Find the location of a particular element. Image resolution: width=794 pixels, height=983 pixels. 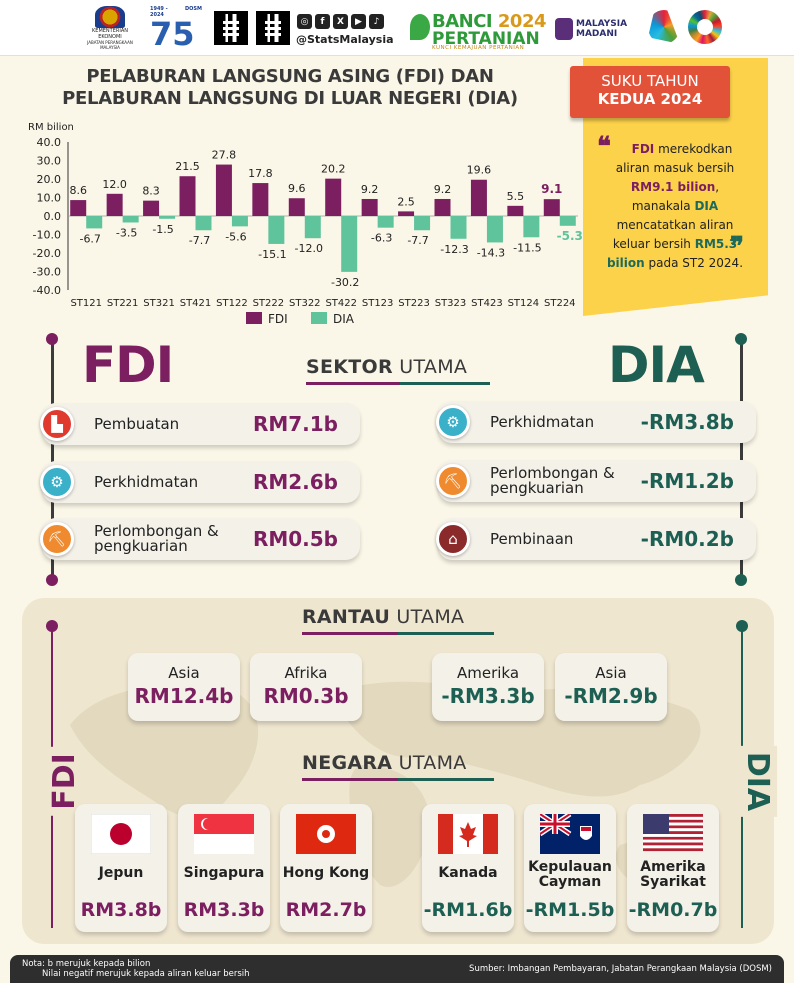

dia-country-name: Amerika Syarikat is located at coordinates (673, 874).